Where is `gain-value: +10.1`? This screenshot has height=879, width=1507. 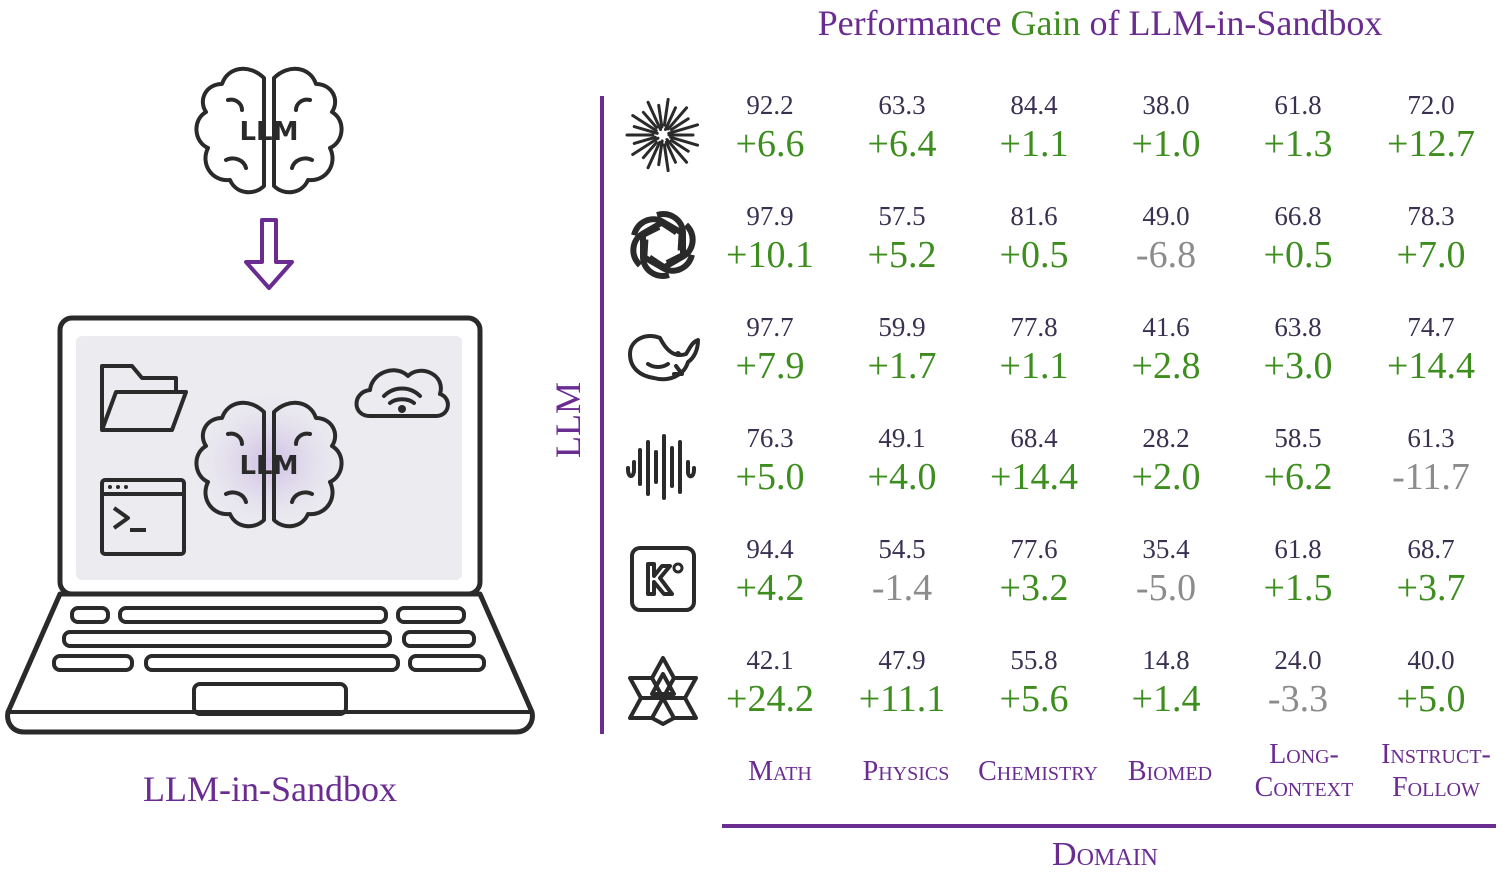 gain-value: +10.1 is located at coordinates (770, 255).